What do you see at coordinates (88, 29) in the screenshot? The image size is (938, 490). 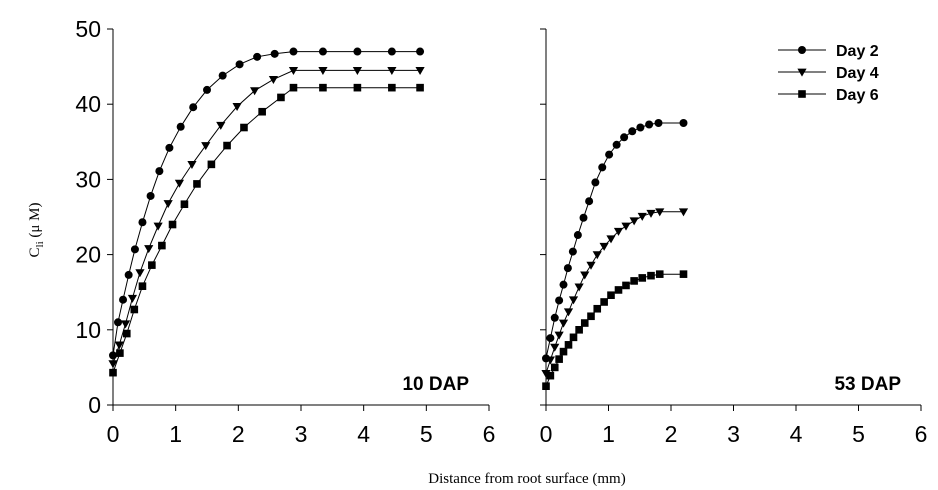 I see `y-tick-label: 50` at bounding box center [88, 29].